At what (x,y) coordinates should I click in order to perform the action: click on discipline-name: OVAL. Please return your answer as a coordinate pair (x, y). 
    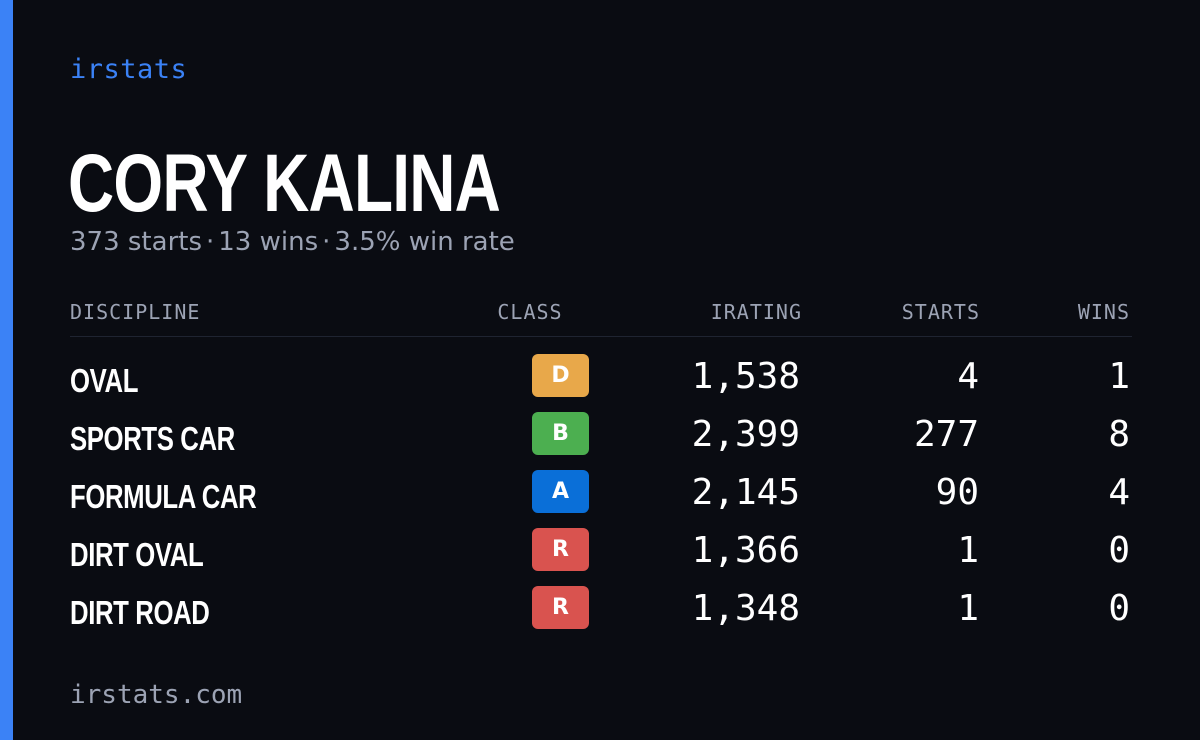
    Looking at the image, I should click on (104, 380).